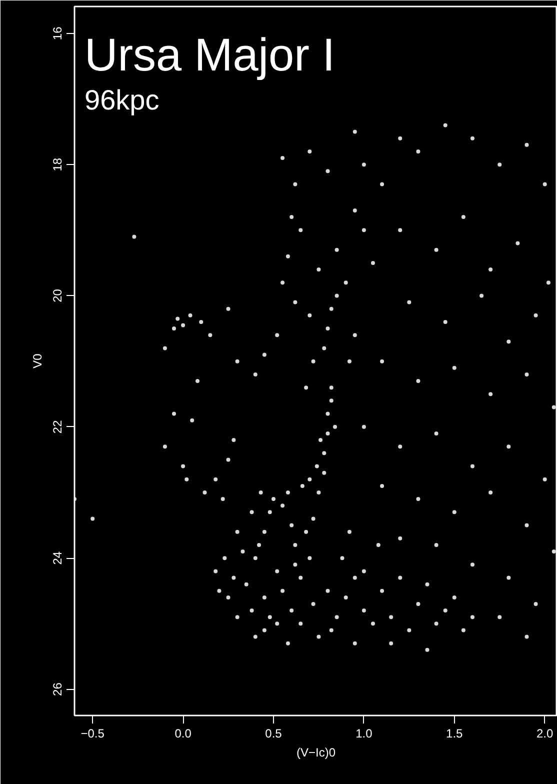 The width and height of the screenshot is (557, 784). Describe the element at coordinates (57, 165) in the screenshot. I see `y-tick-label: 18` at that location.